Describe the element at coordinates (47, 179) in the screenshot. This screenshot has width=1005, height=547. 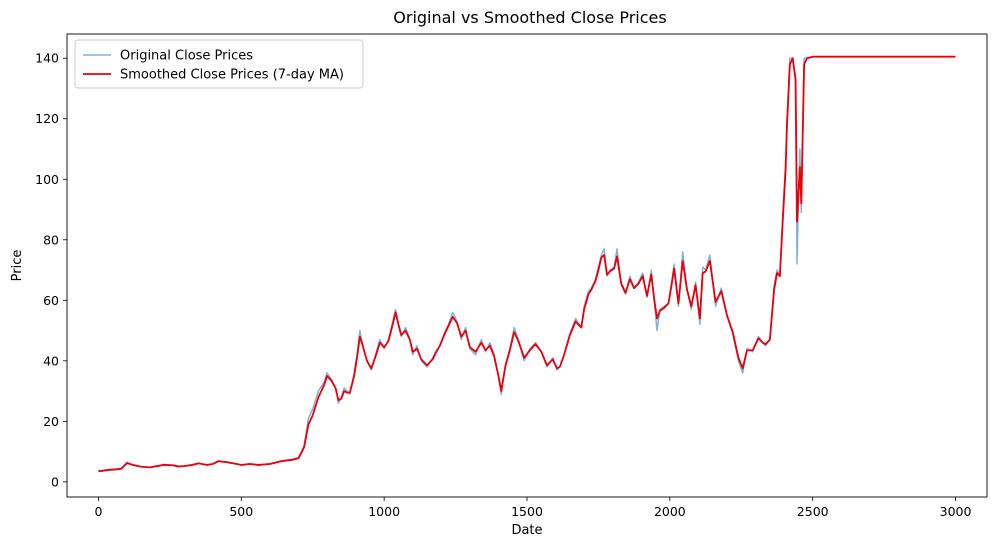
I see `y-tick-label: 100` at that location.